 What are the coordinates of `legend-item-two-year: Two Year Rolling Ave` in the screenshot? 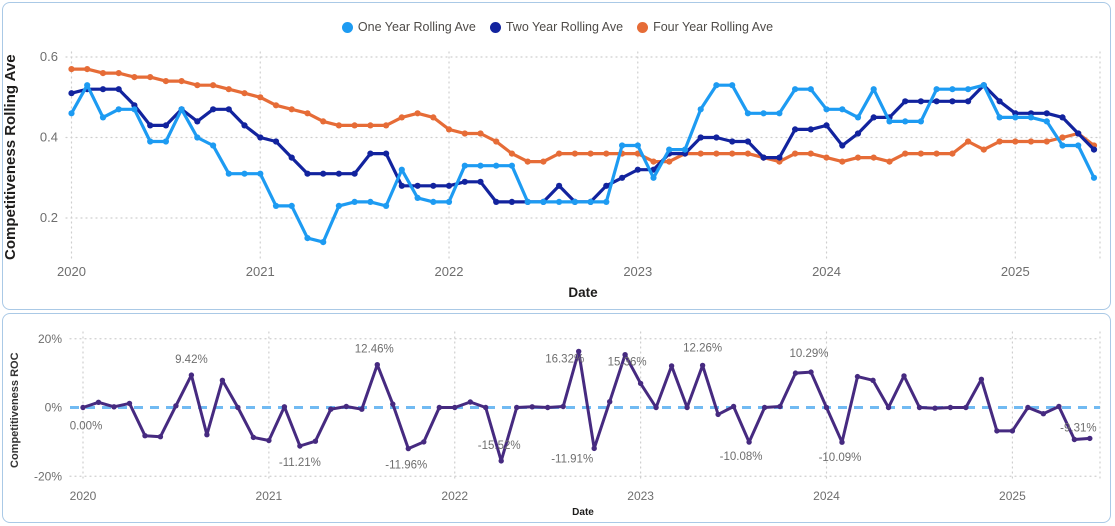 It's located at (556, 27).